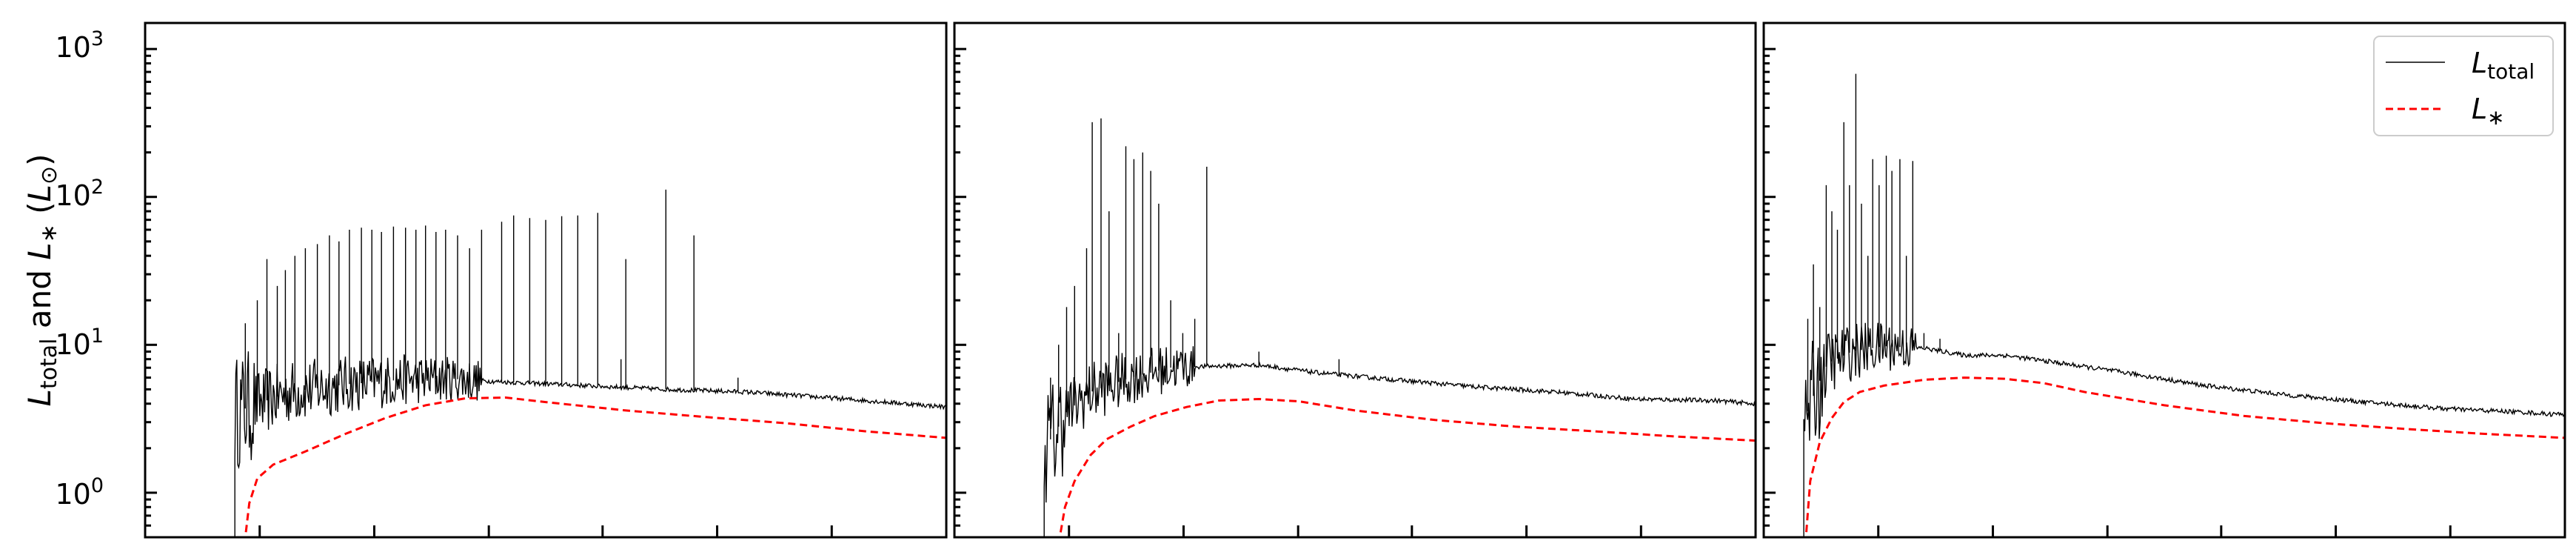  Describe the element at coordinates (39, 213) in the screenshot. I see `y-axis-label-unit-open: (` at that location.